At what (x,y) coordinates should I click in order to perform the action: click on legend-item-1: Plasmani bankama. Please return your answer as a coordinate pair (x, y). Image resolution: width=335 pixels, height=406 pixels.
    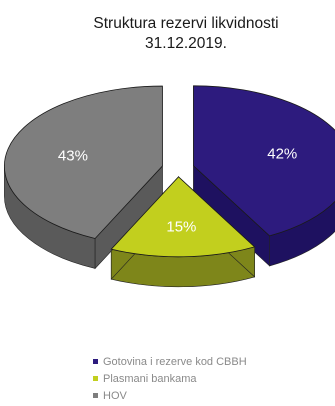
    Looking at the image, I should click on (170, 378).